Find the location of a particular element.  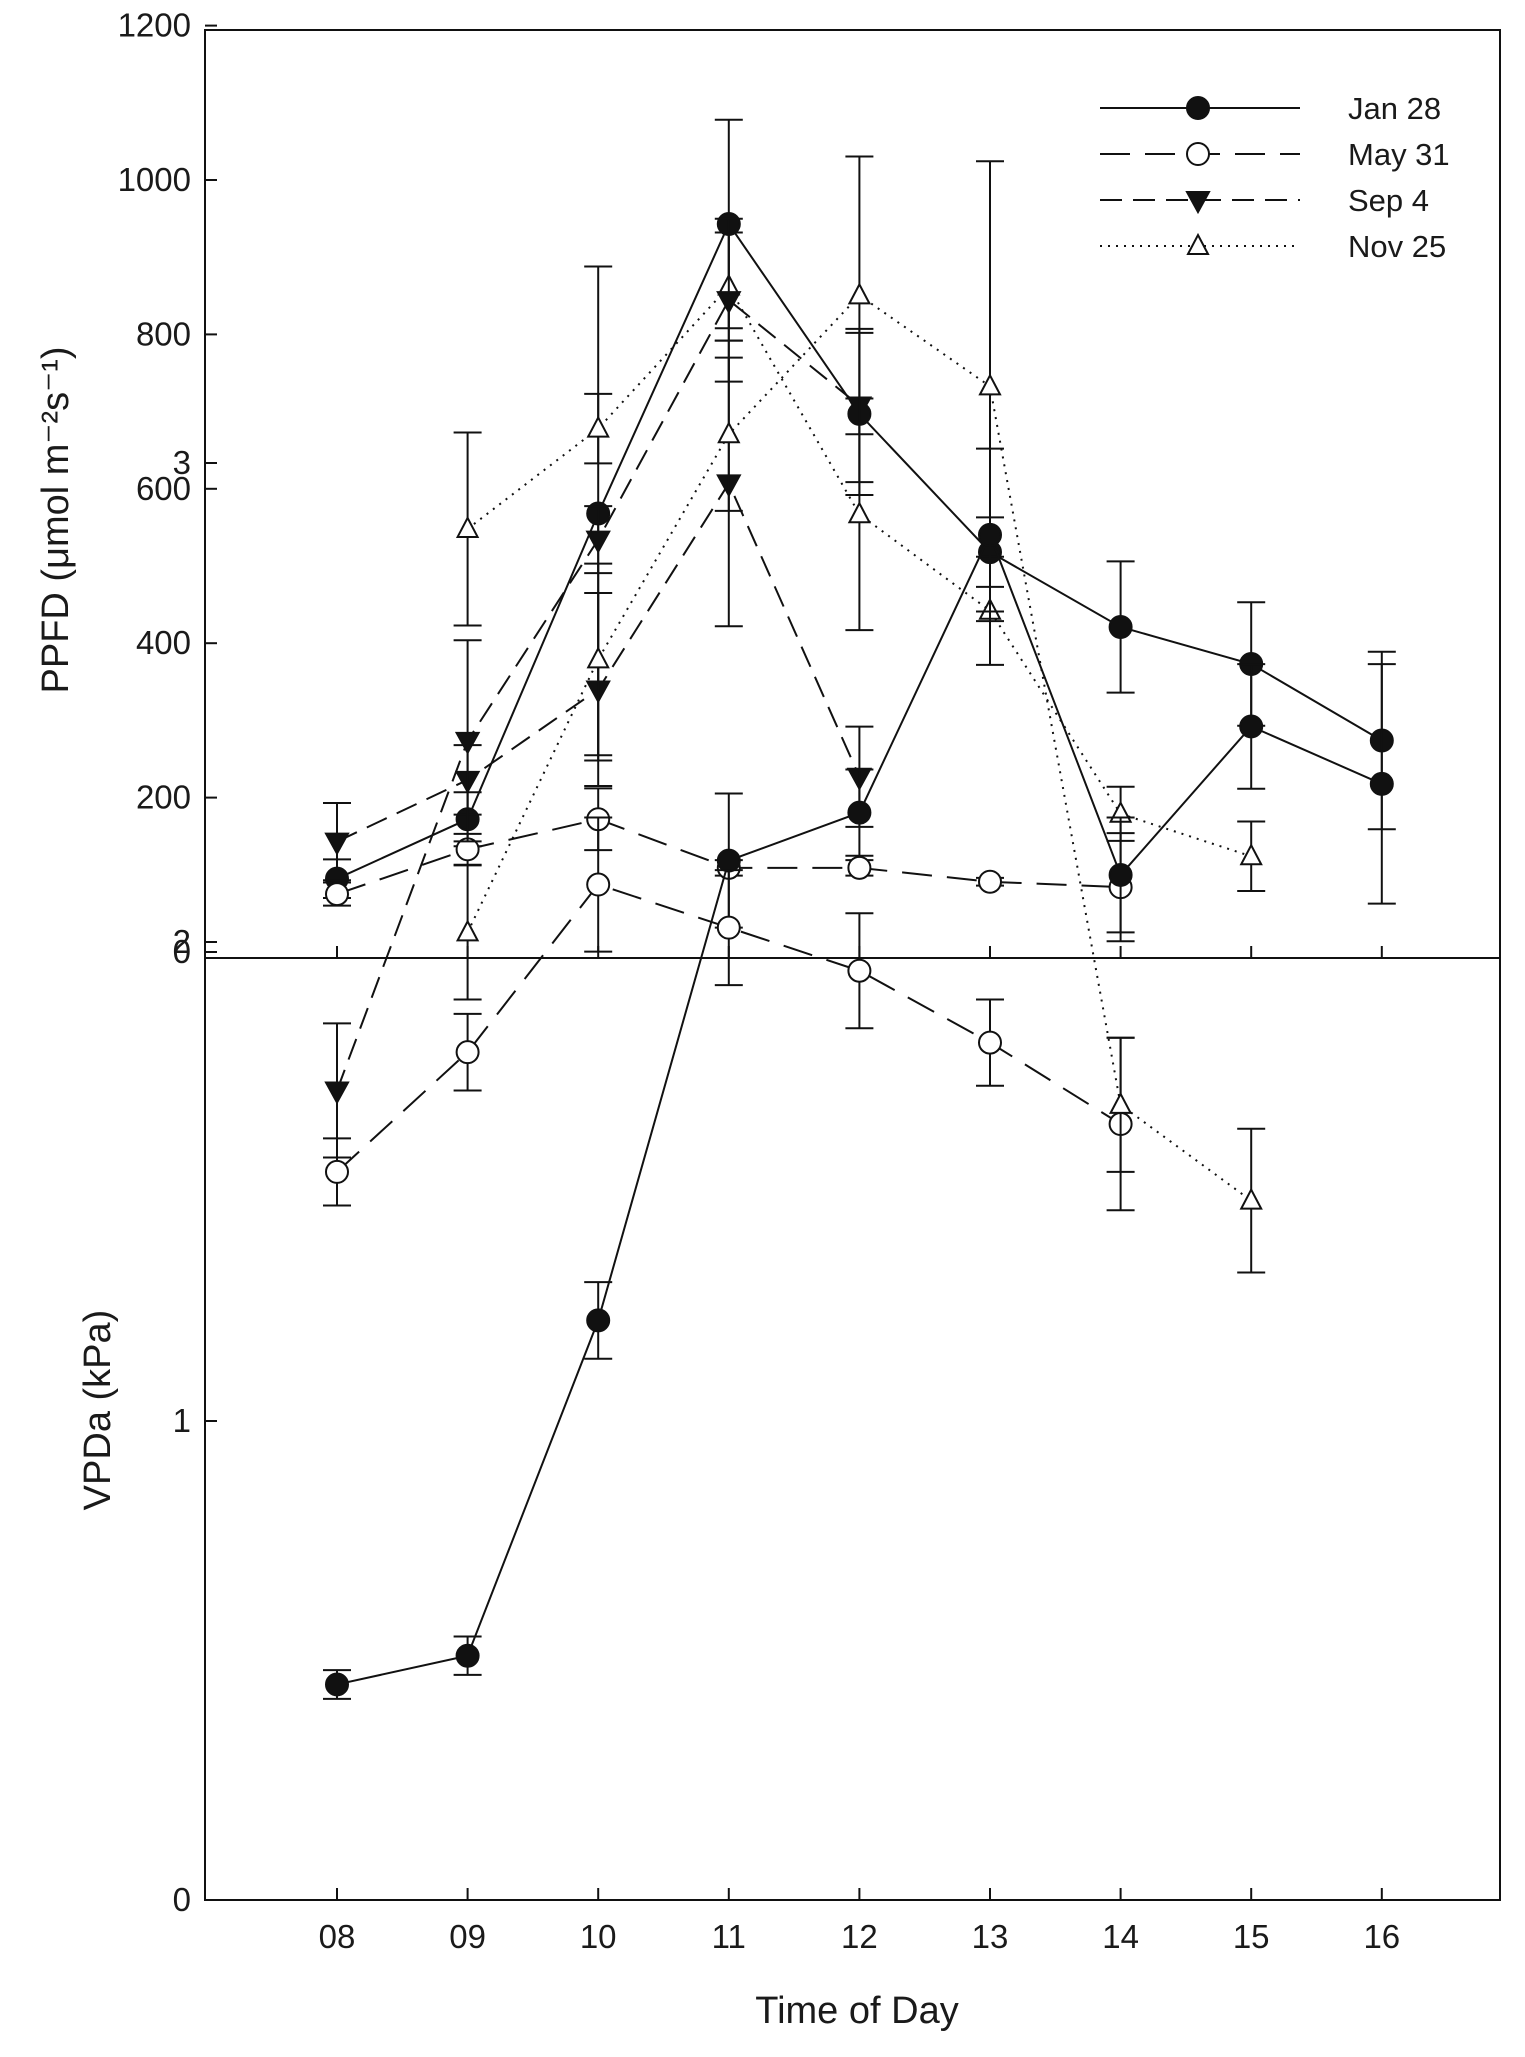

top-y-tick-label: 400 is located at coordinates (163, 642).